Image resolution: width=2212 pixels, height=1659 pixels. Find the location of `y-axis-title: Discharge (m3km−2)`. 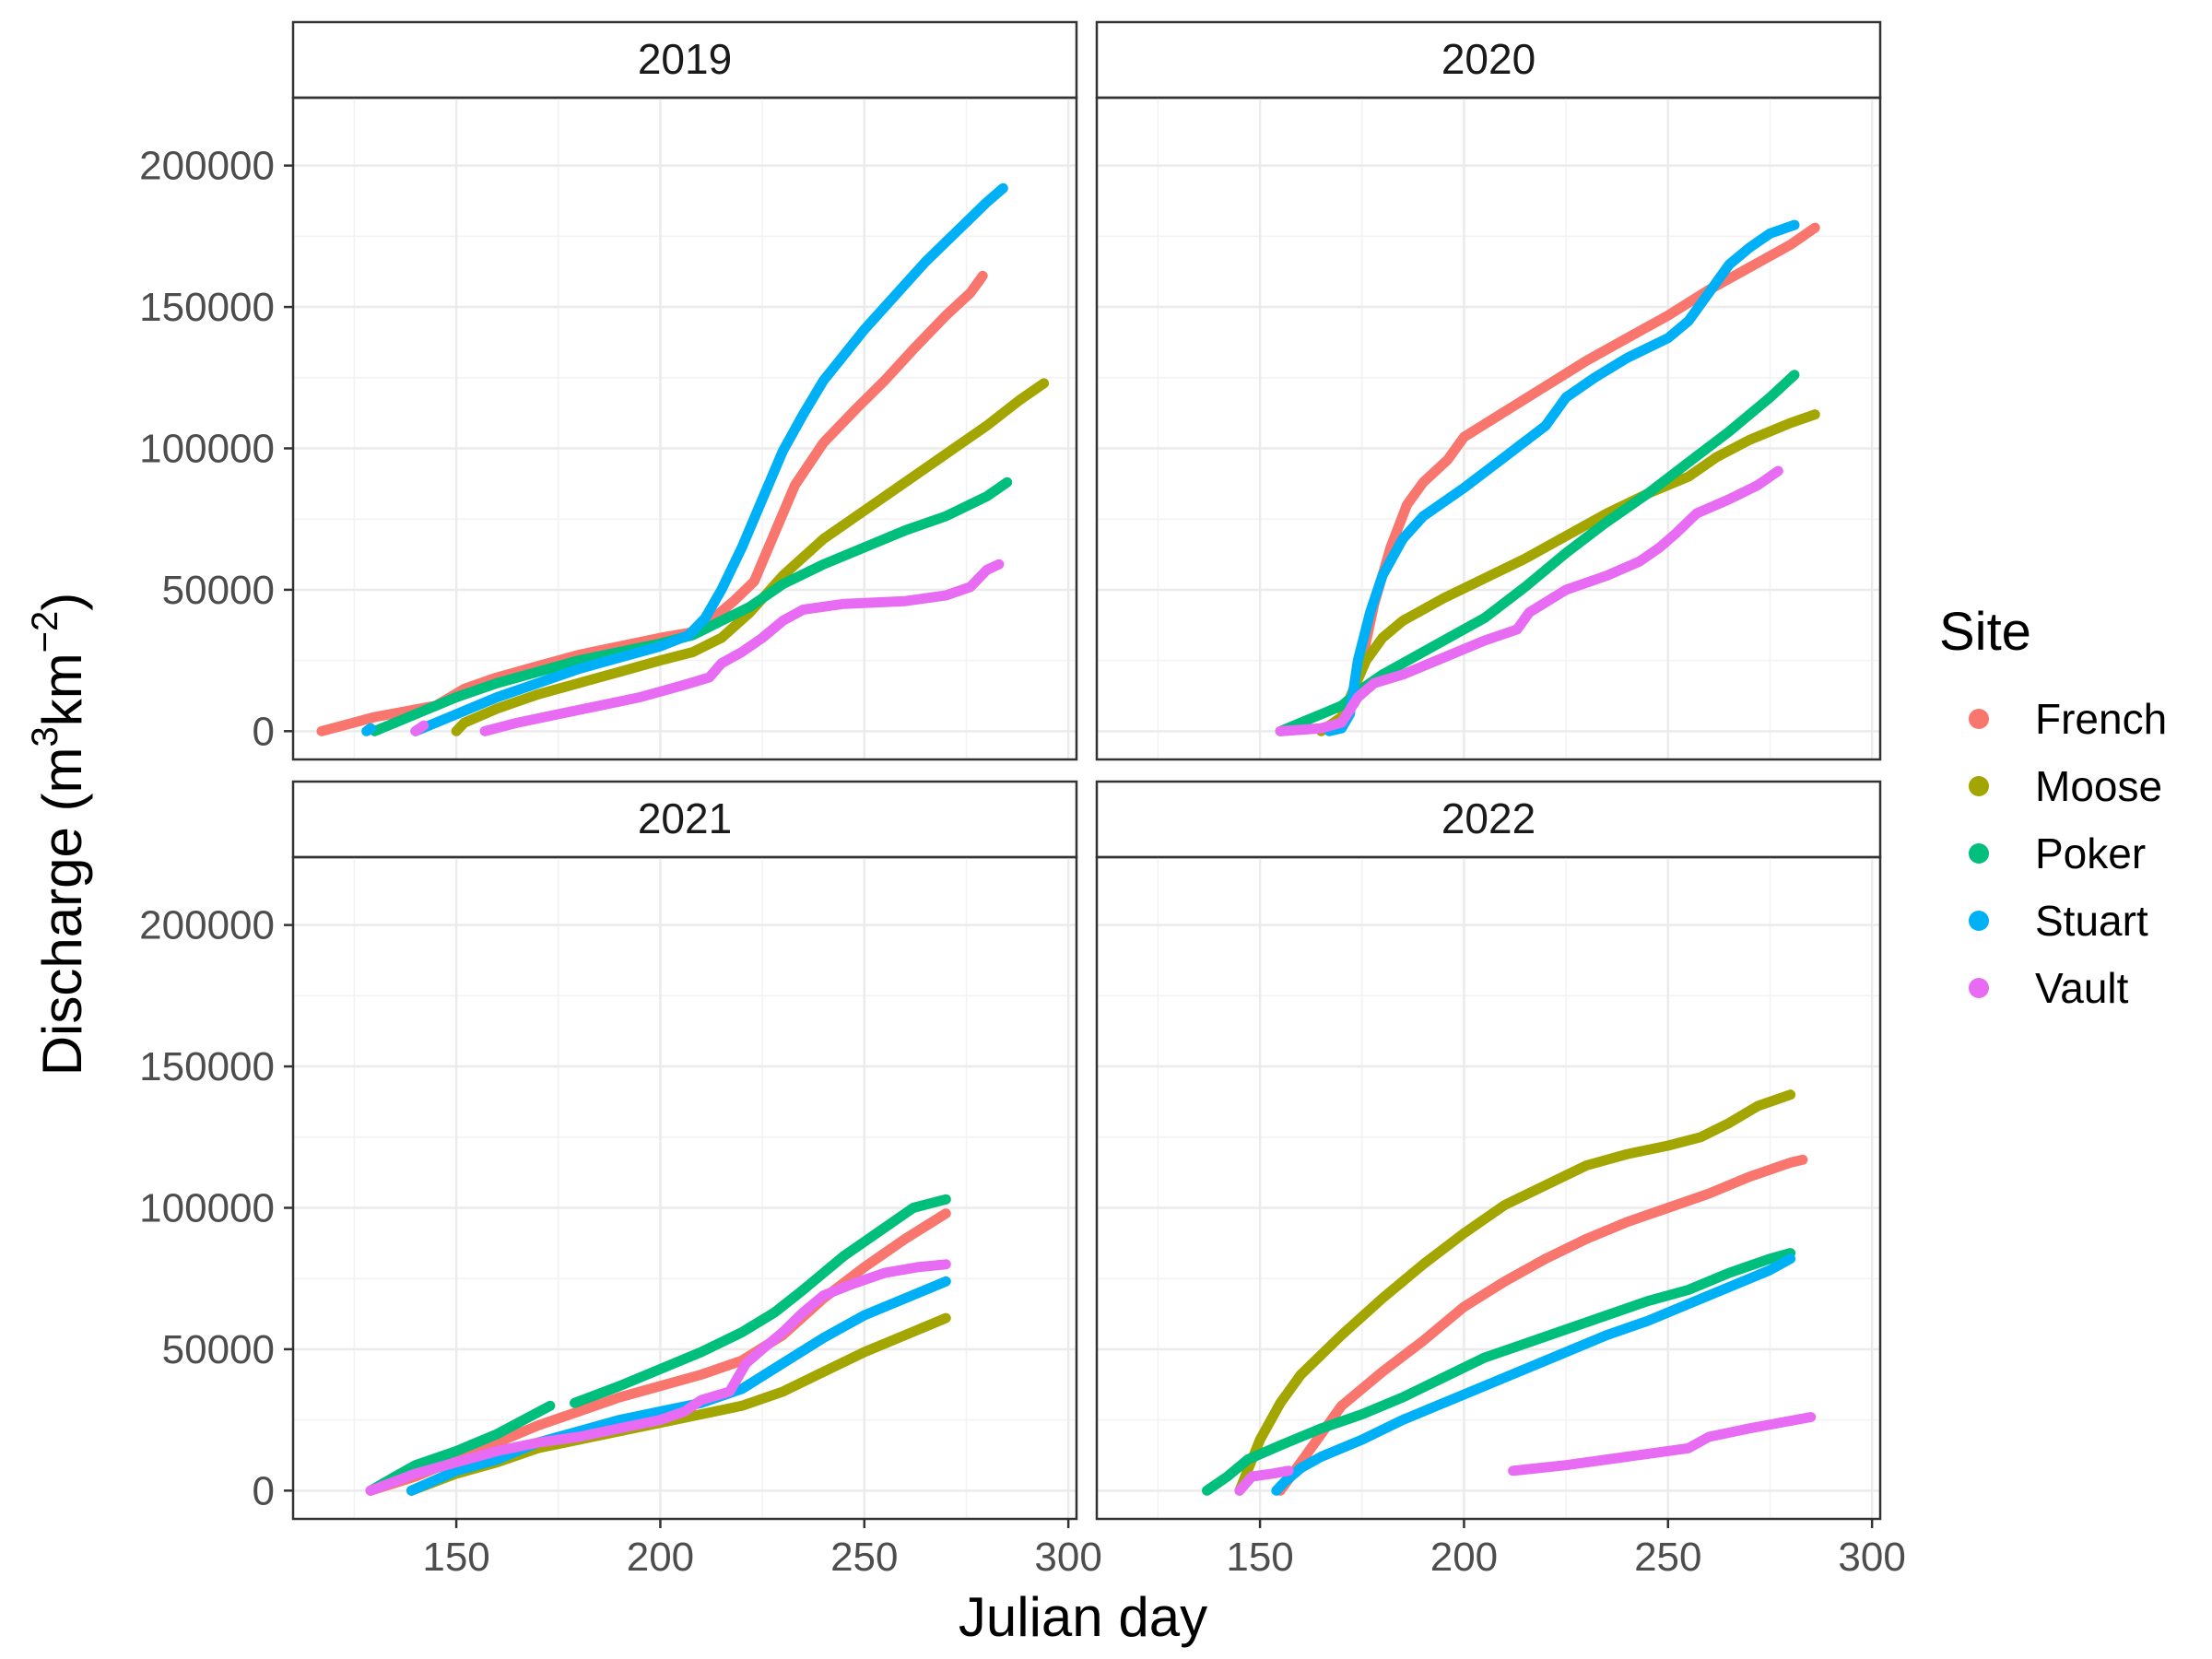

y-axis-title: Discharge (m3km−2) is located at coordinates (59, 835).